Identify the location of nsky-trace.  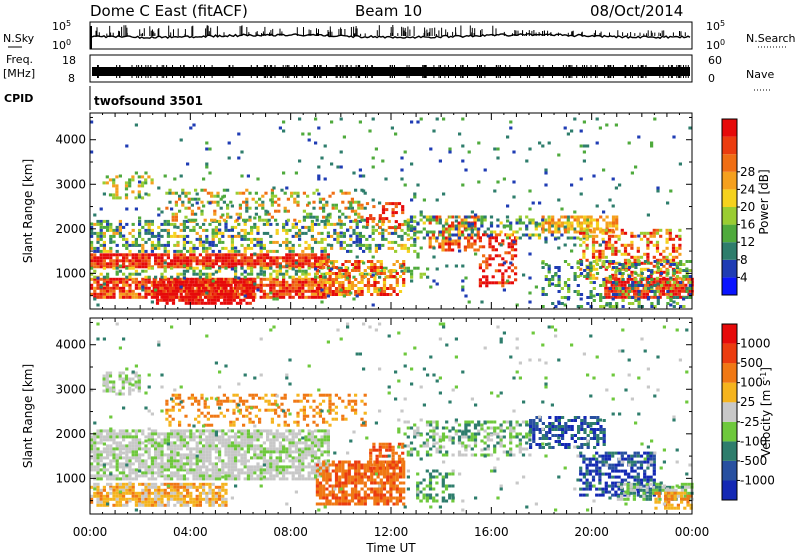
(391, 36).